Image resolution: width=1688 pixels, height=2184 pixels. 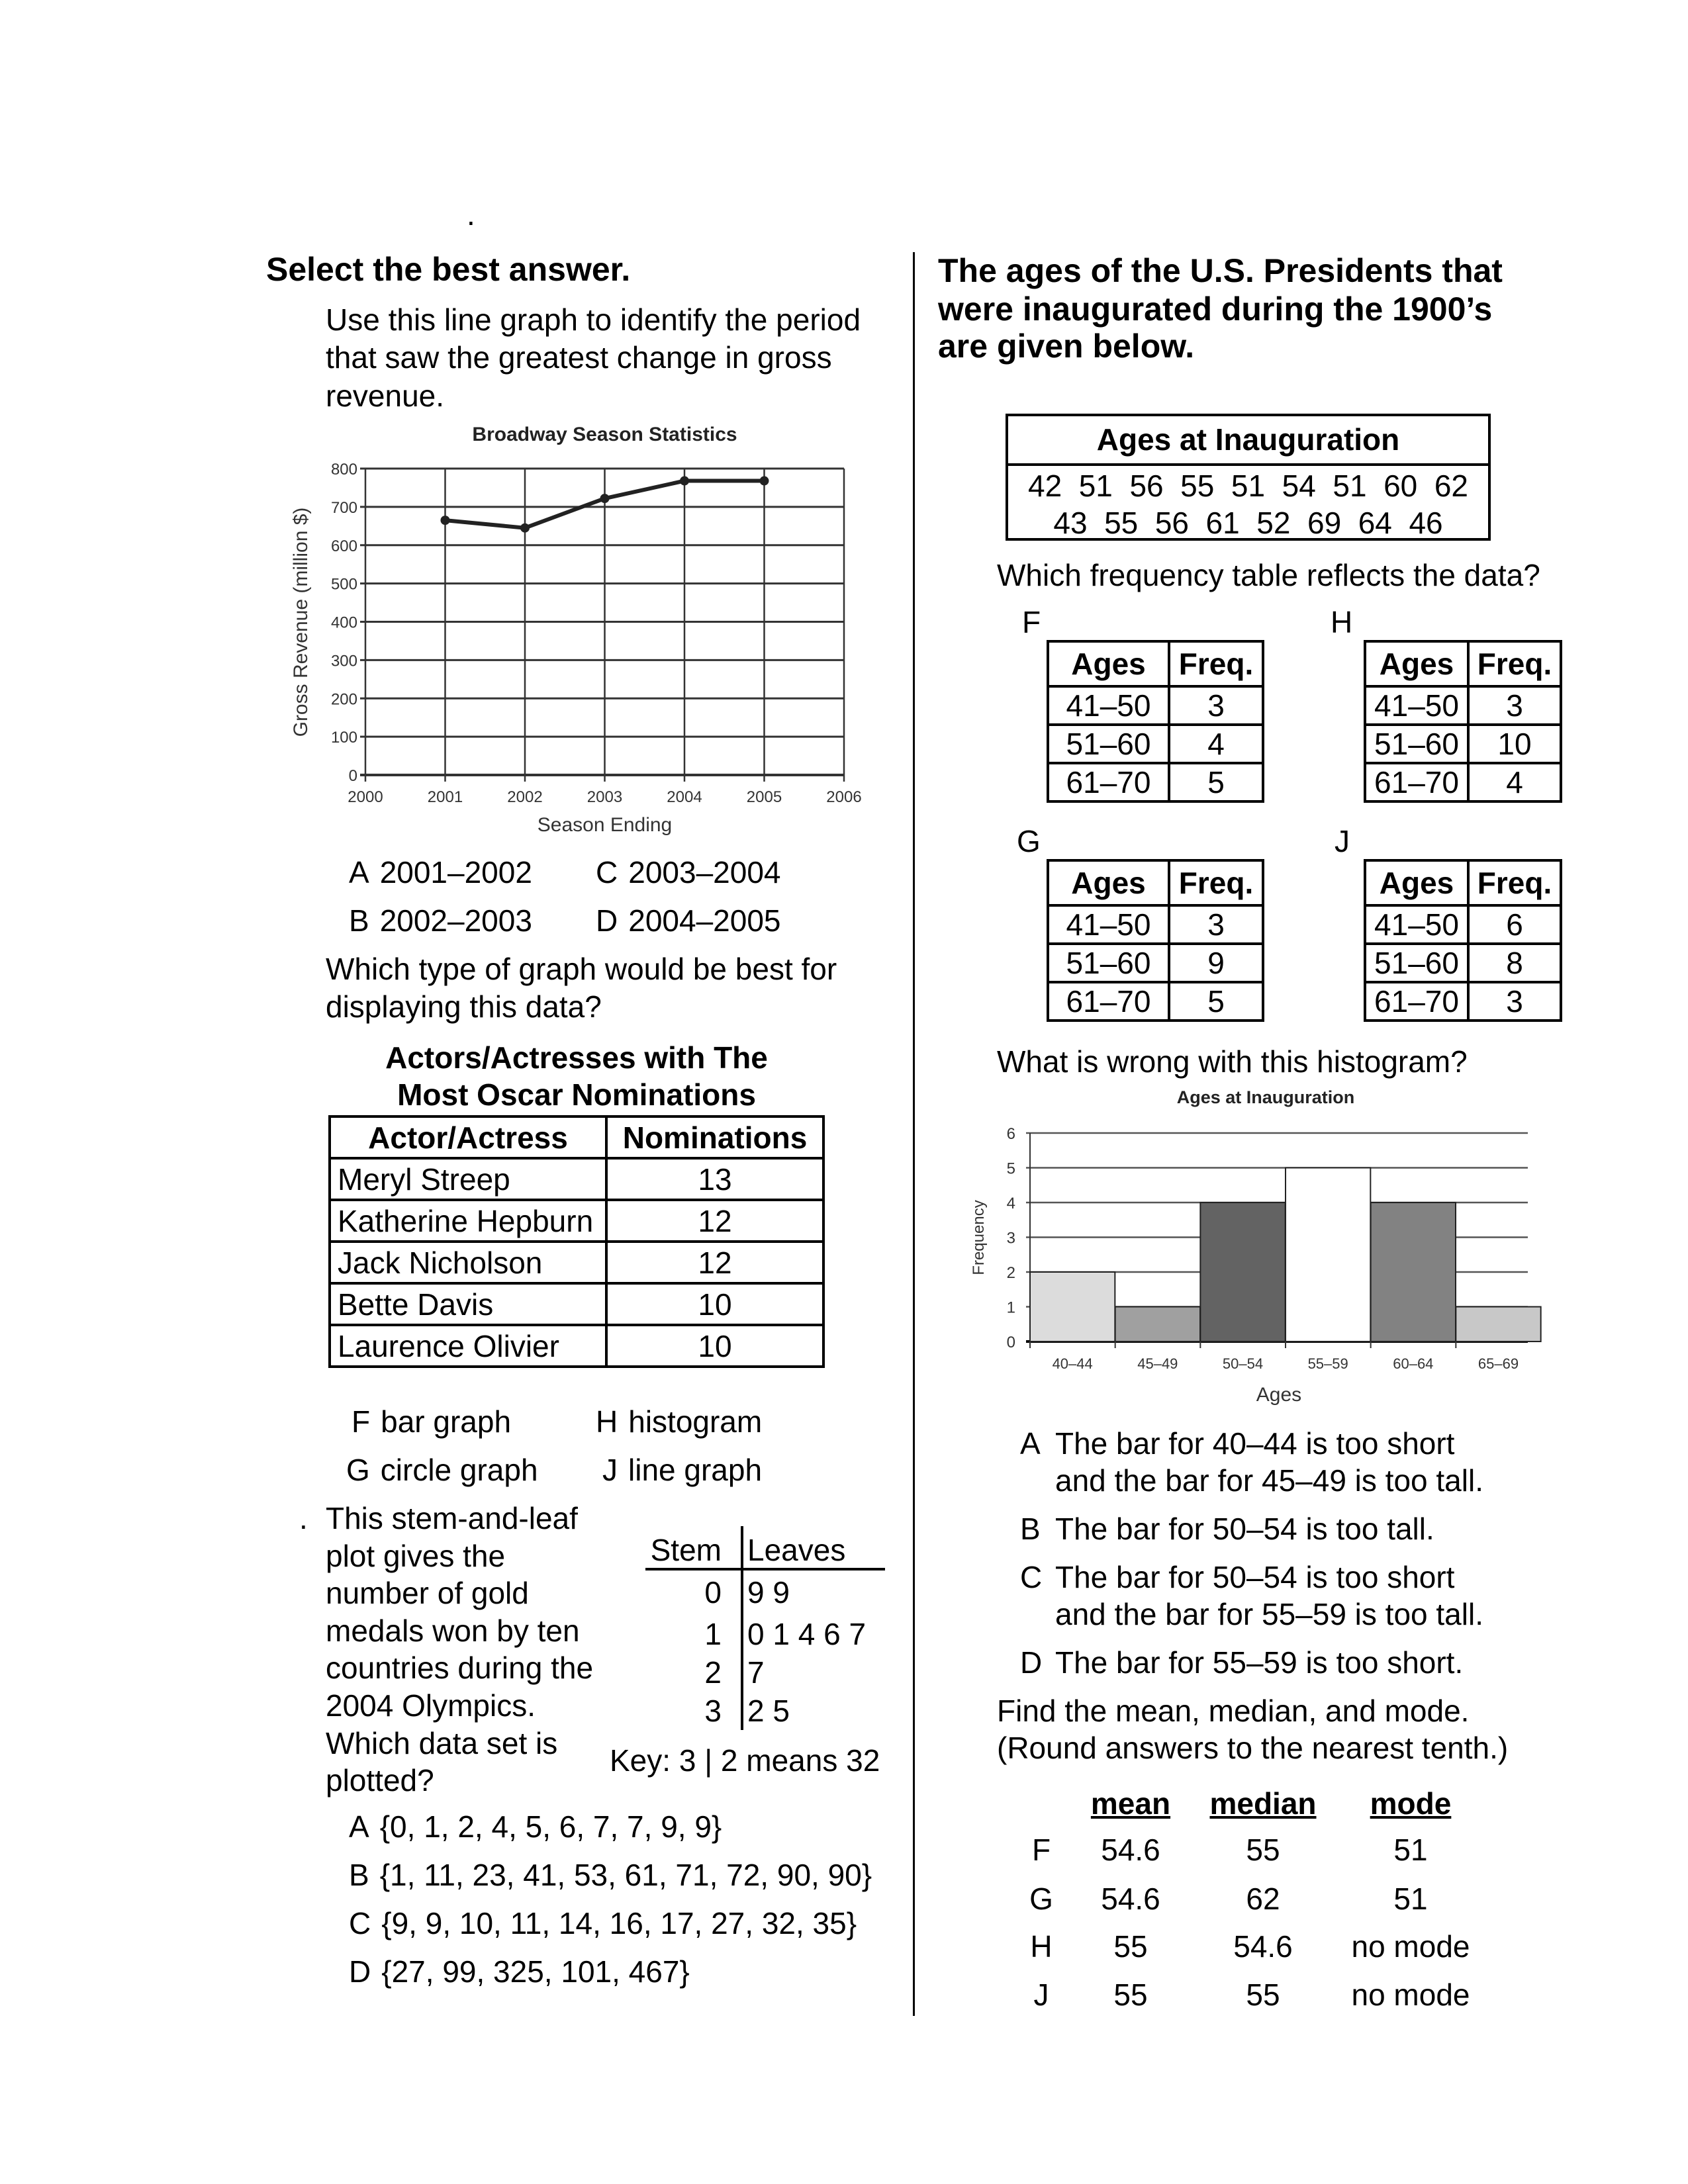 What do you see at coordinates (1130, 1899) in the screenshot?
I see `stat-value: 54.6` at bounding box center [1130, 1899].